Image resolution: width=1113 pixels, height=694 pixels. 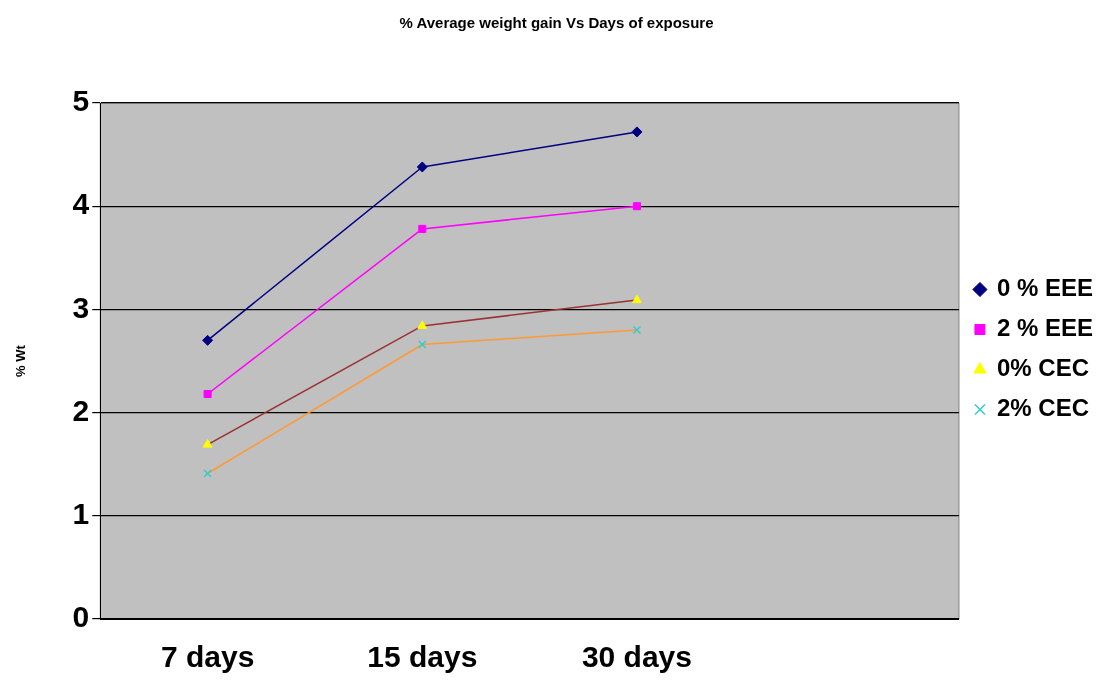 I want to click on y-tick-label: 3, so click(x=81, y=307).